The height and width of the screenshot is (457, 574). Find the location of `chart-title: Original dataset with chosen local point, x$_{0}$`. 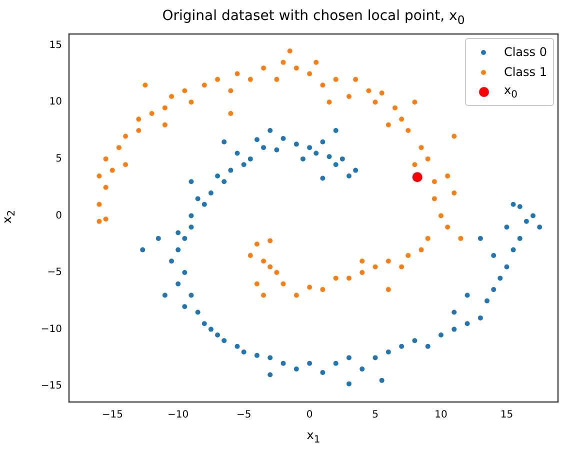

chart-title: Original dataset with chosen local point, x$_{0}$ is located at coordinates (313, 17).